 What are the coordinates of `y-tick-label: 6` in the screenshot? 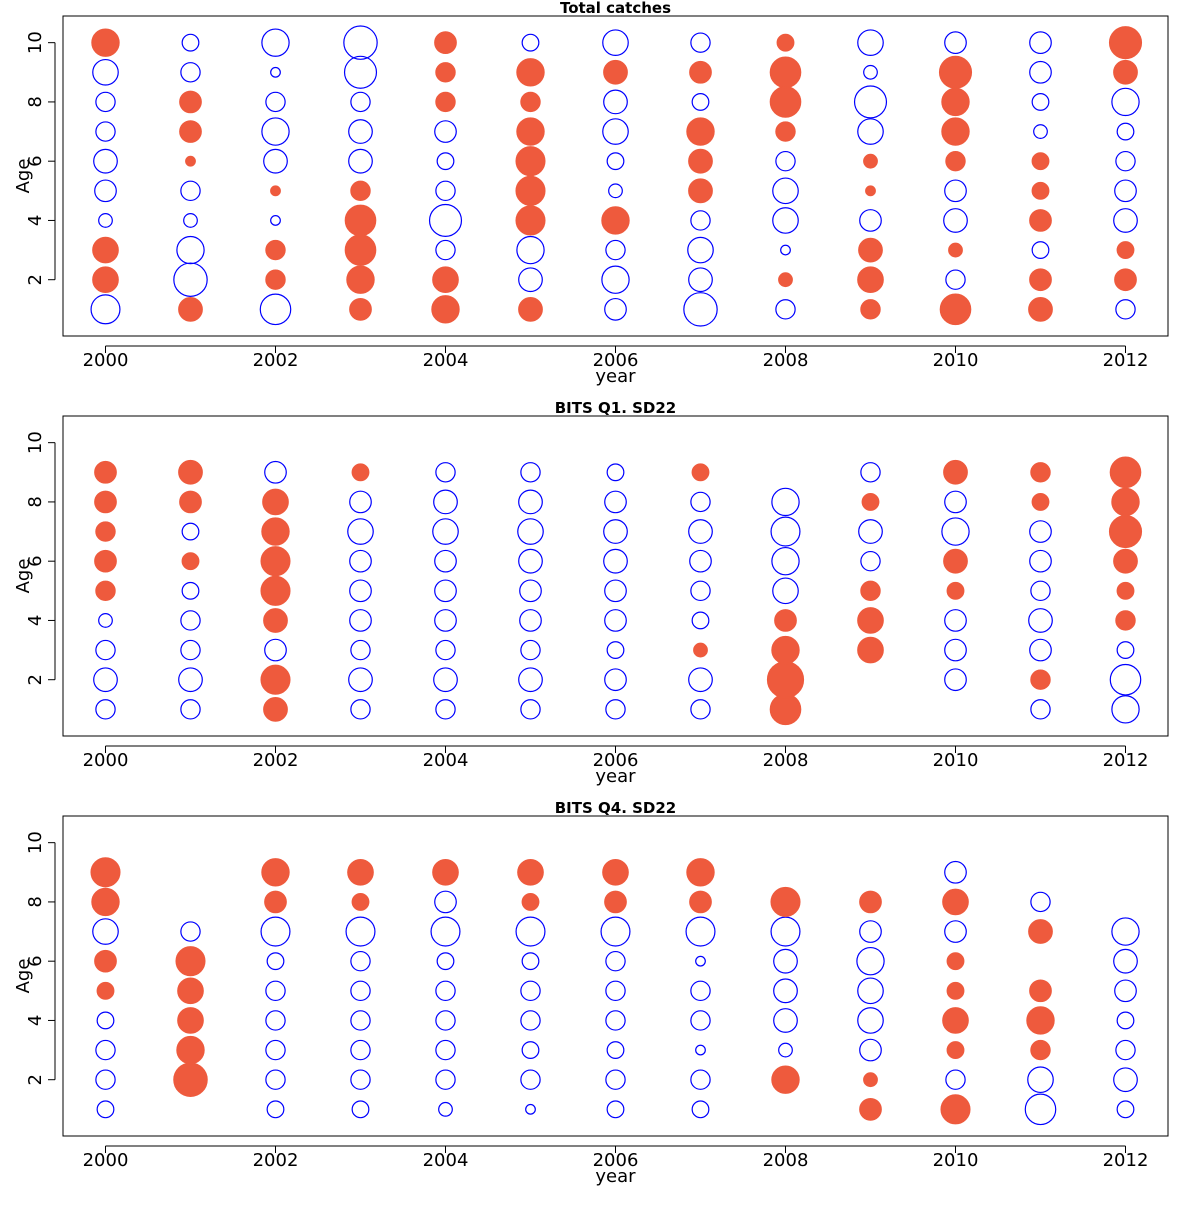 It's located at (35, 560).